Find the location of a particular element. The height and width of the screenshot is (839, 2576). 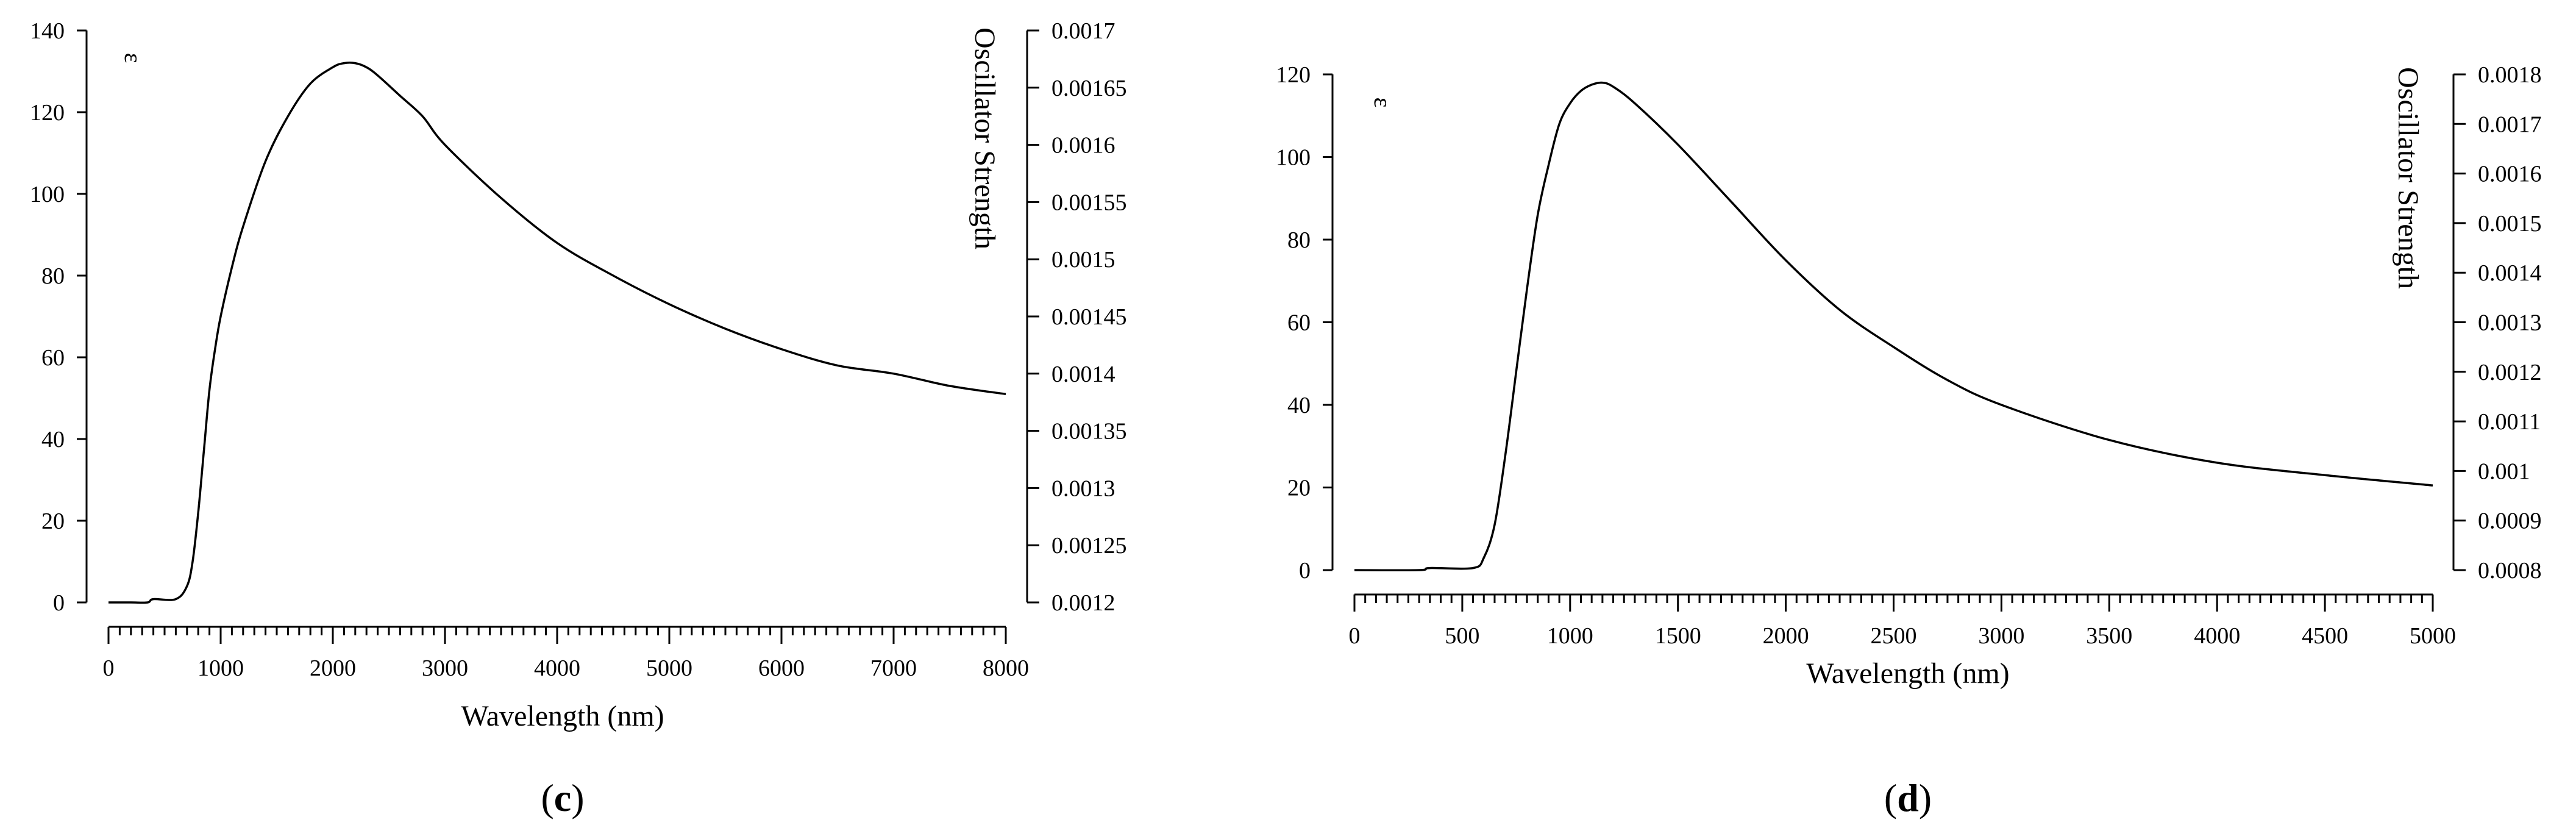

y2-tick-label: 0.00135 is located at coordinates (1089, 431).